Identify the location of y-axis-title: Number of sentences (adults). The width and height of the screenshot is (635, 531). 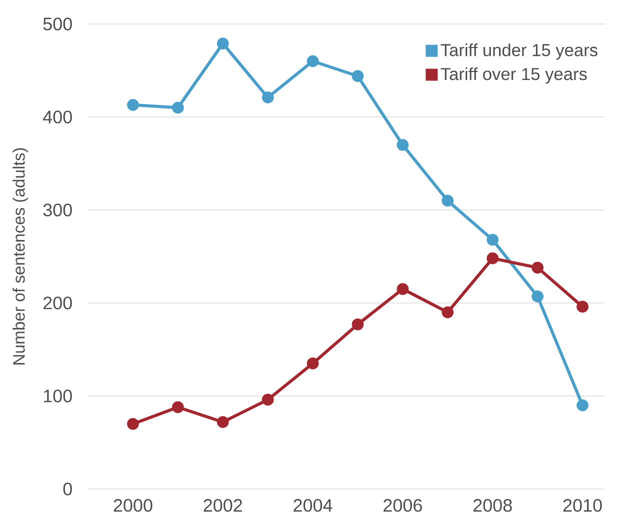
(20, 256).